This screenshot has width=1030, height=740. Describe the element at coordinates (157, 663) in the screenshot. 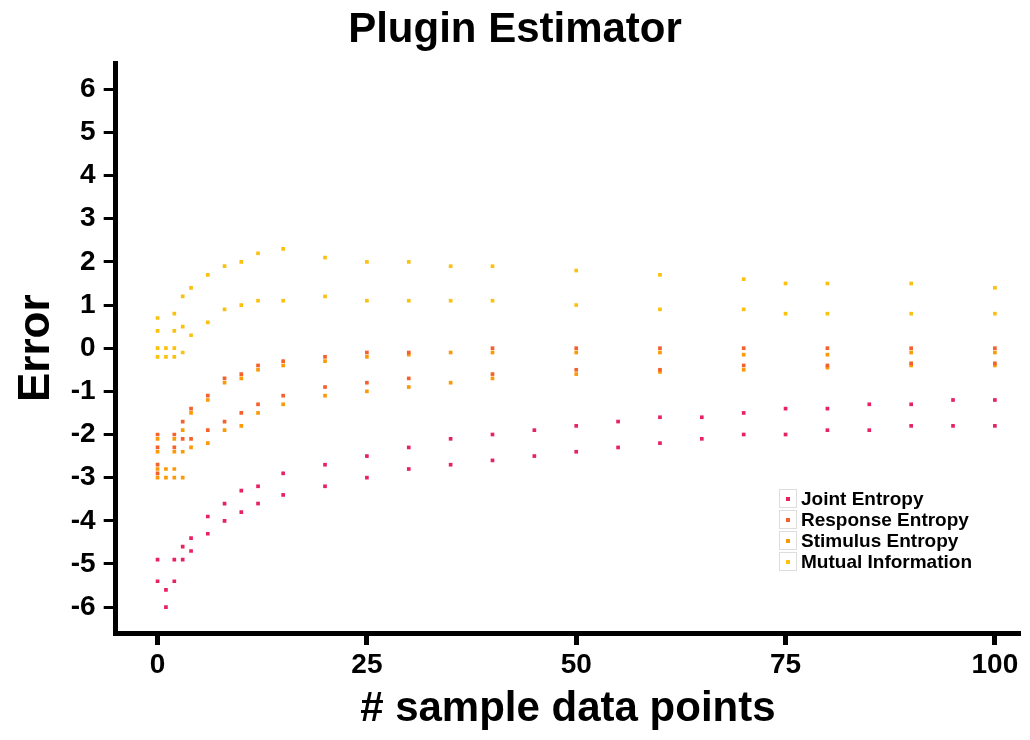

I see `x-tick-label: 0` at that location.